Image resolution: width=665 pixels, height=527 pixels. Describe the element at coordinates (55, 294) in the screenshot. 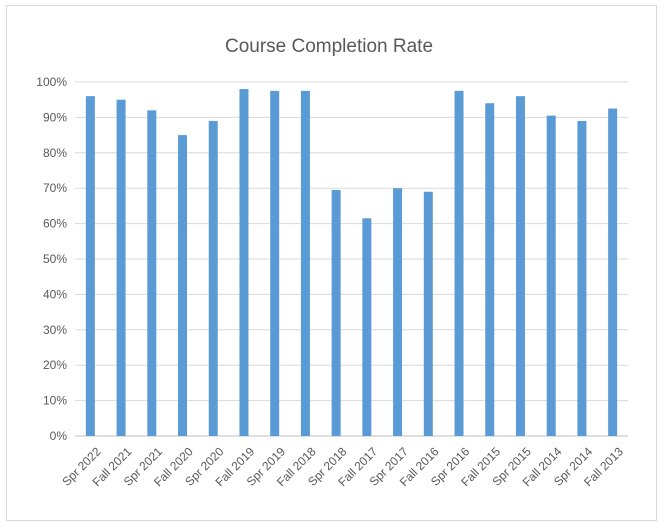

I see `y-tick-label: 40%` at that location.